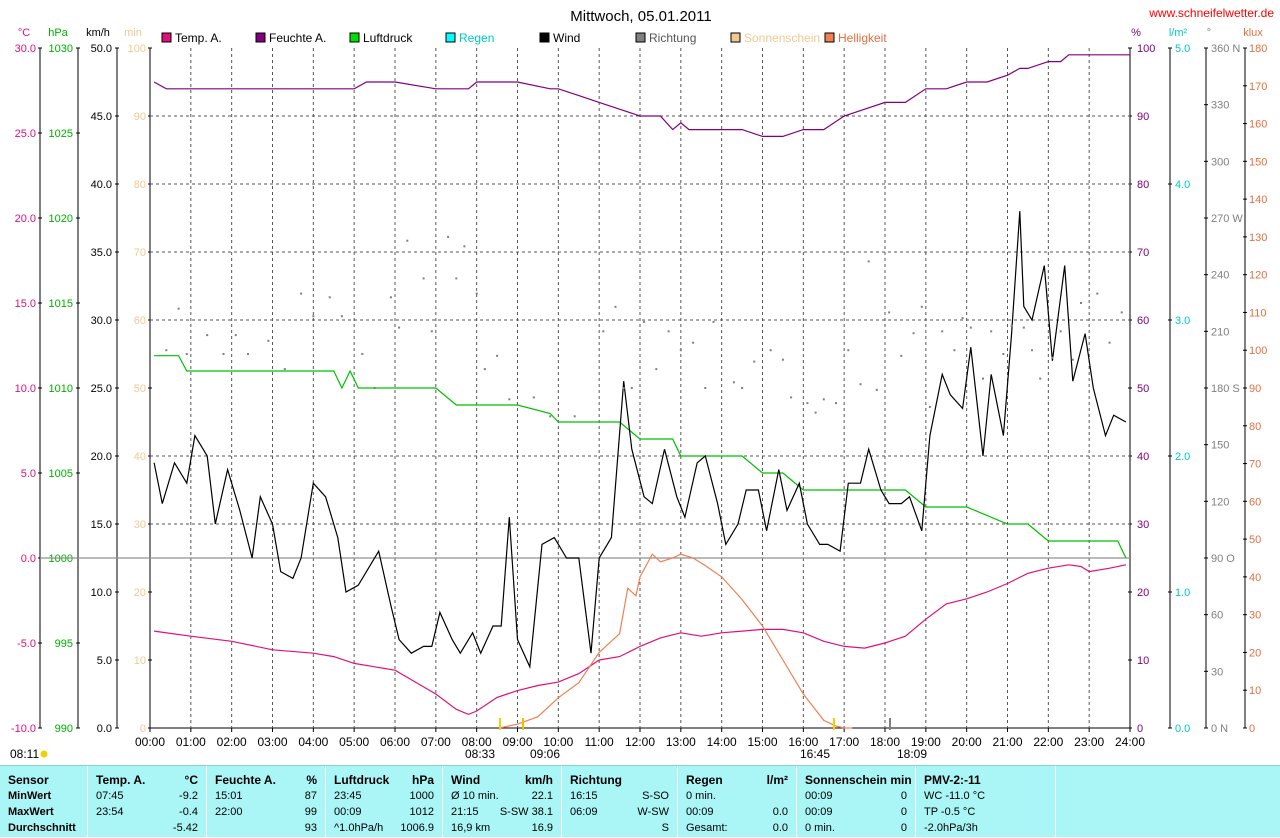 The height and width of the screenshot is (838, 1280). What do you see at coordinates (140, 253) in the screenshot?
I see `sun-tick-label: 70` at bounding box center [140, 253].